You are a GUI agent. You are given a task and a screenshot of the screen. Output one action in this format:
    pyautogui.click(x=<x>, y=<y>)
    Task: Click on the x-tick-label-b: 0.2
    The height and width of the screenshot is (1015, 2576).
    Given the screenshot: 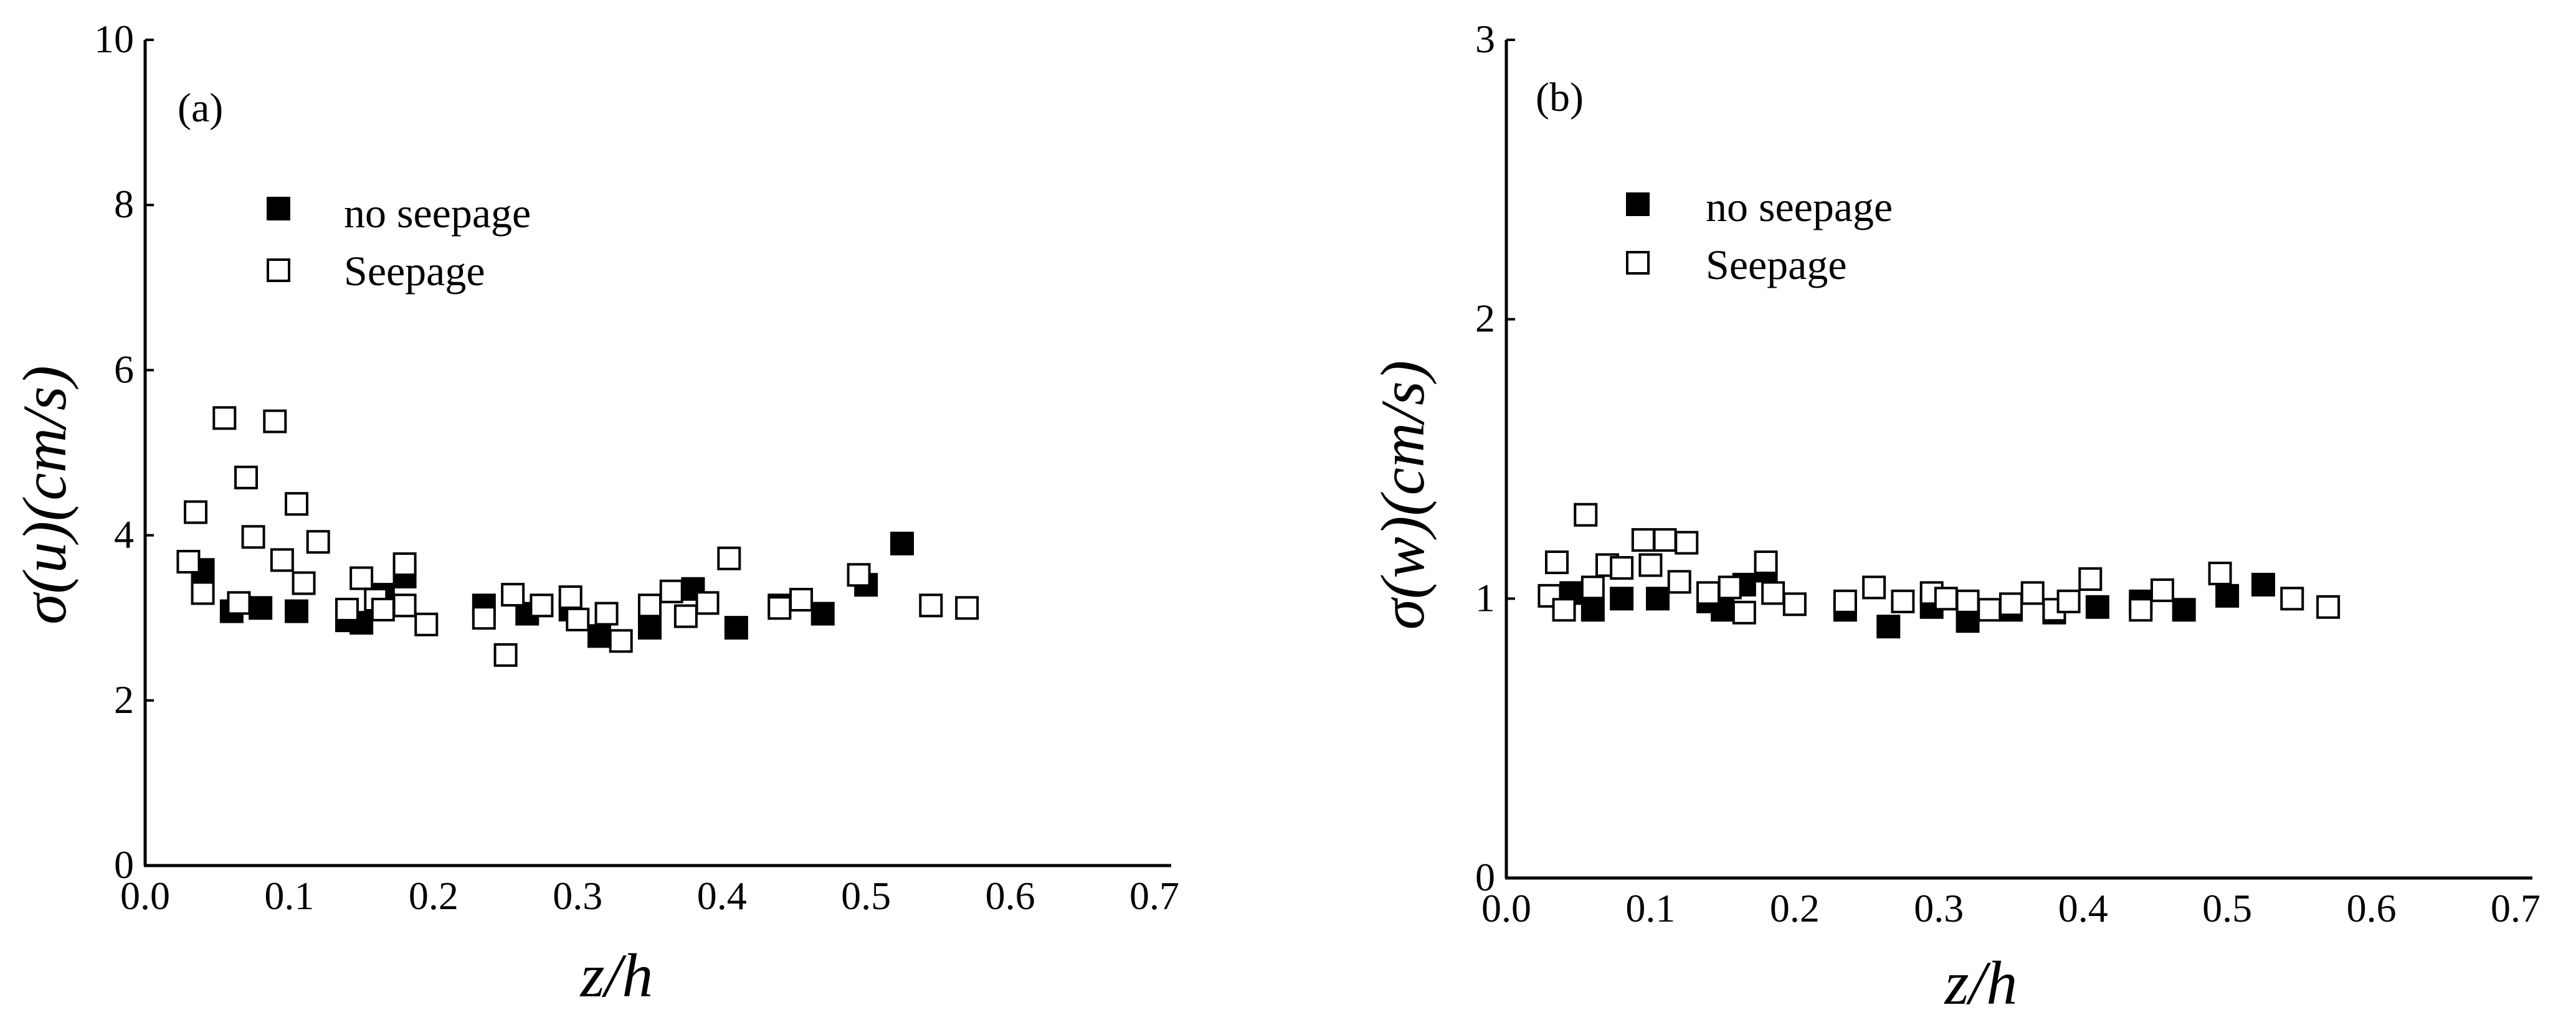 What is the action you would take?
    pyautogui.click(x=1795, y=908)
    